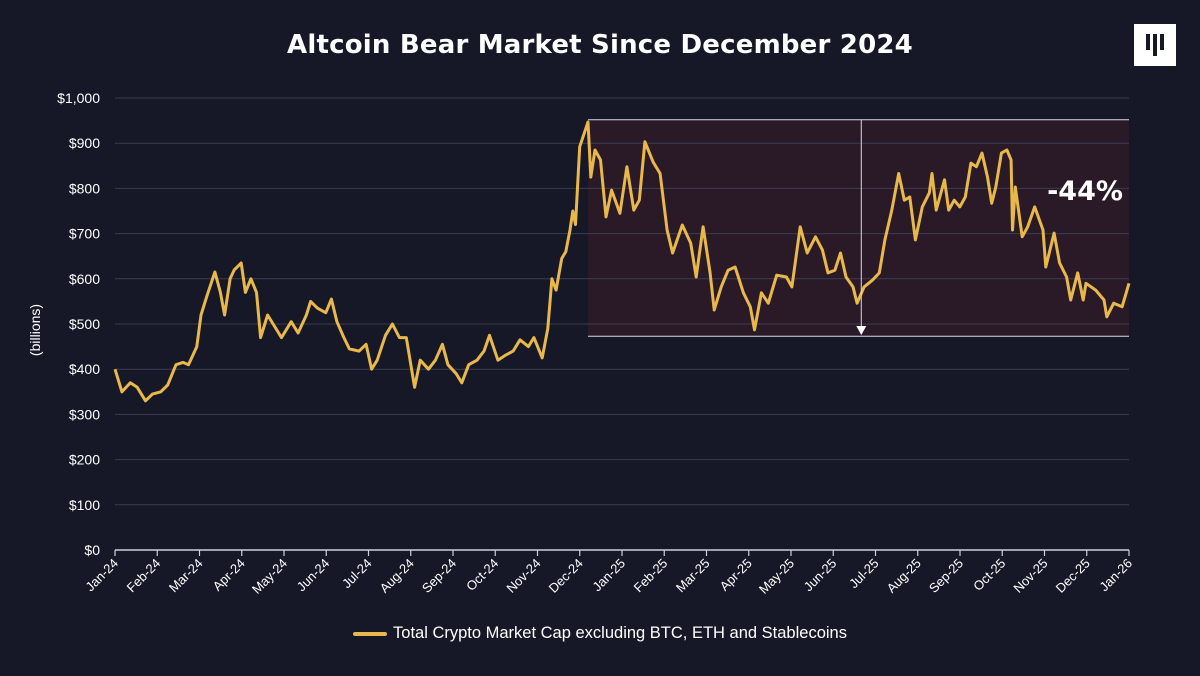  I want to click on x-tick-label: May-25, so click(776, 576).